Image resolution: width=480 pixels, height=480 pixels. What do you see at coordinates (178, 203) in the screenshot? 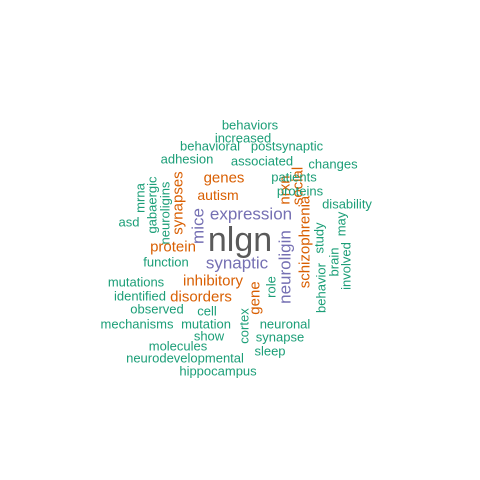
I see `word-synapses: synapses` at bounding box center [178, 203].